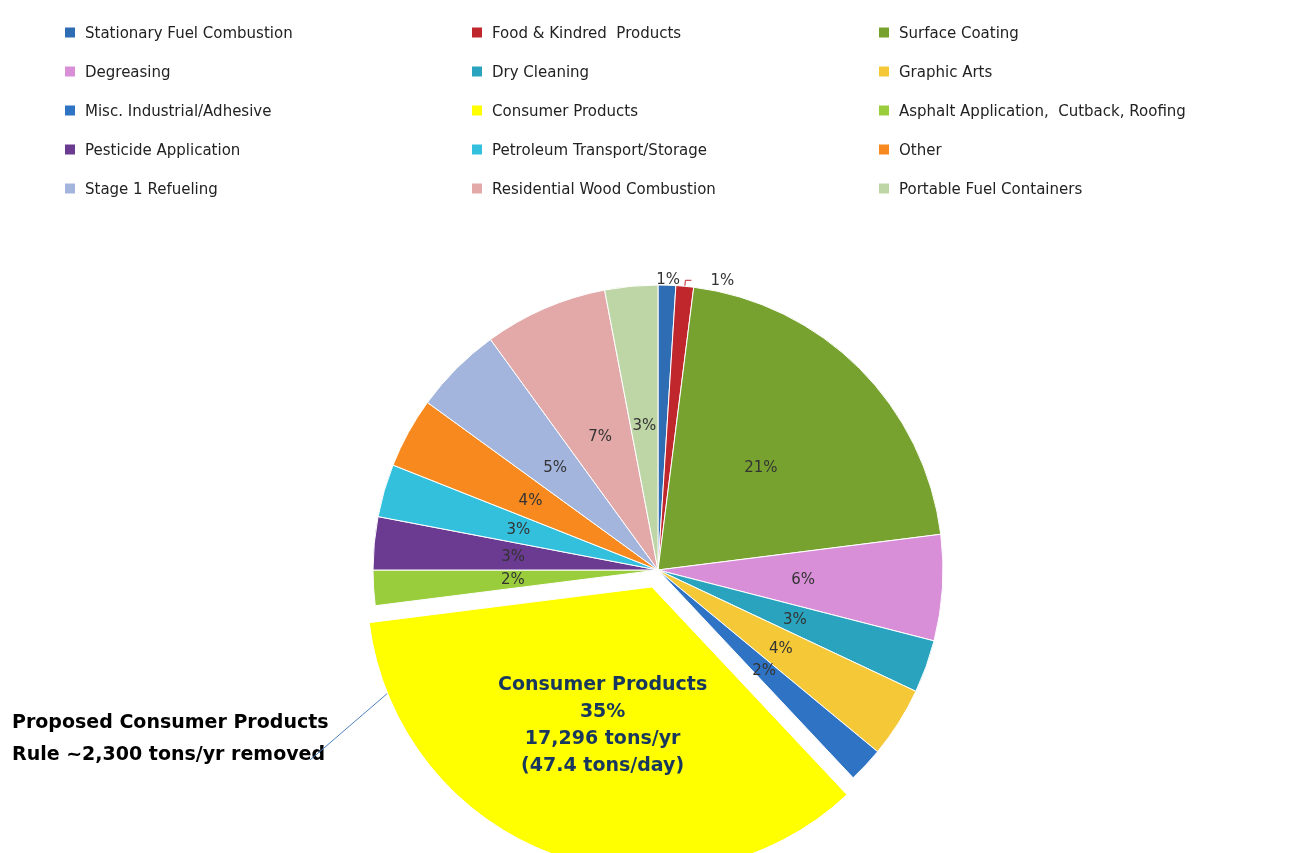 The image size is (1302, 853). I want to click on legend-label: Misc. Industrial/Adhesive, so click(178, 110).